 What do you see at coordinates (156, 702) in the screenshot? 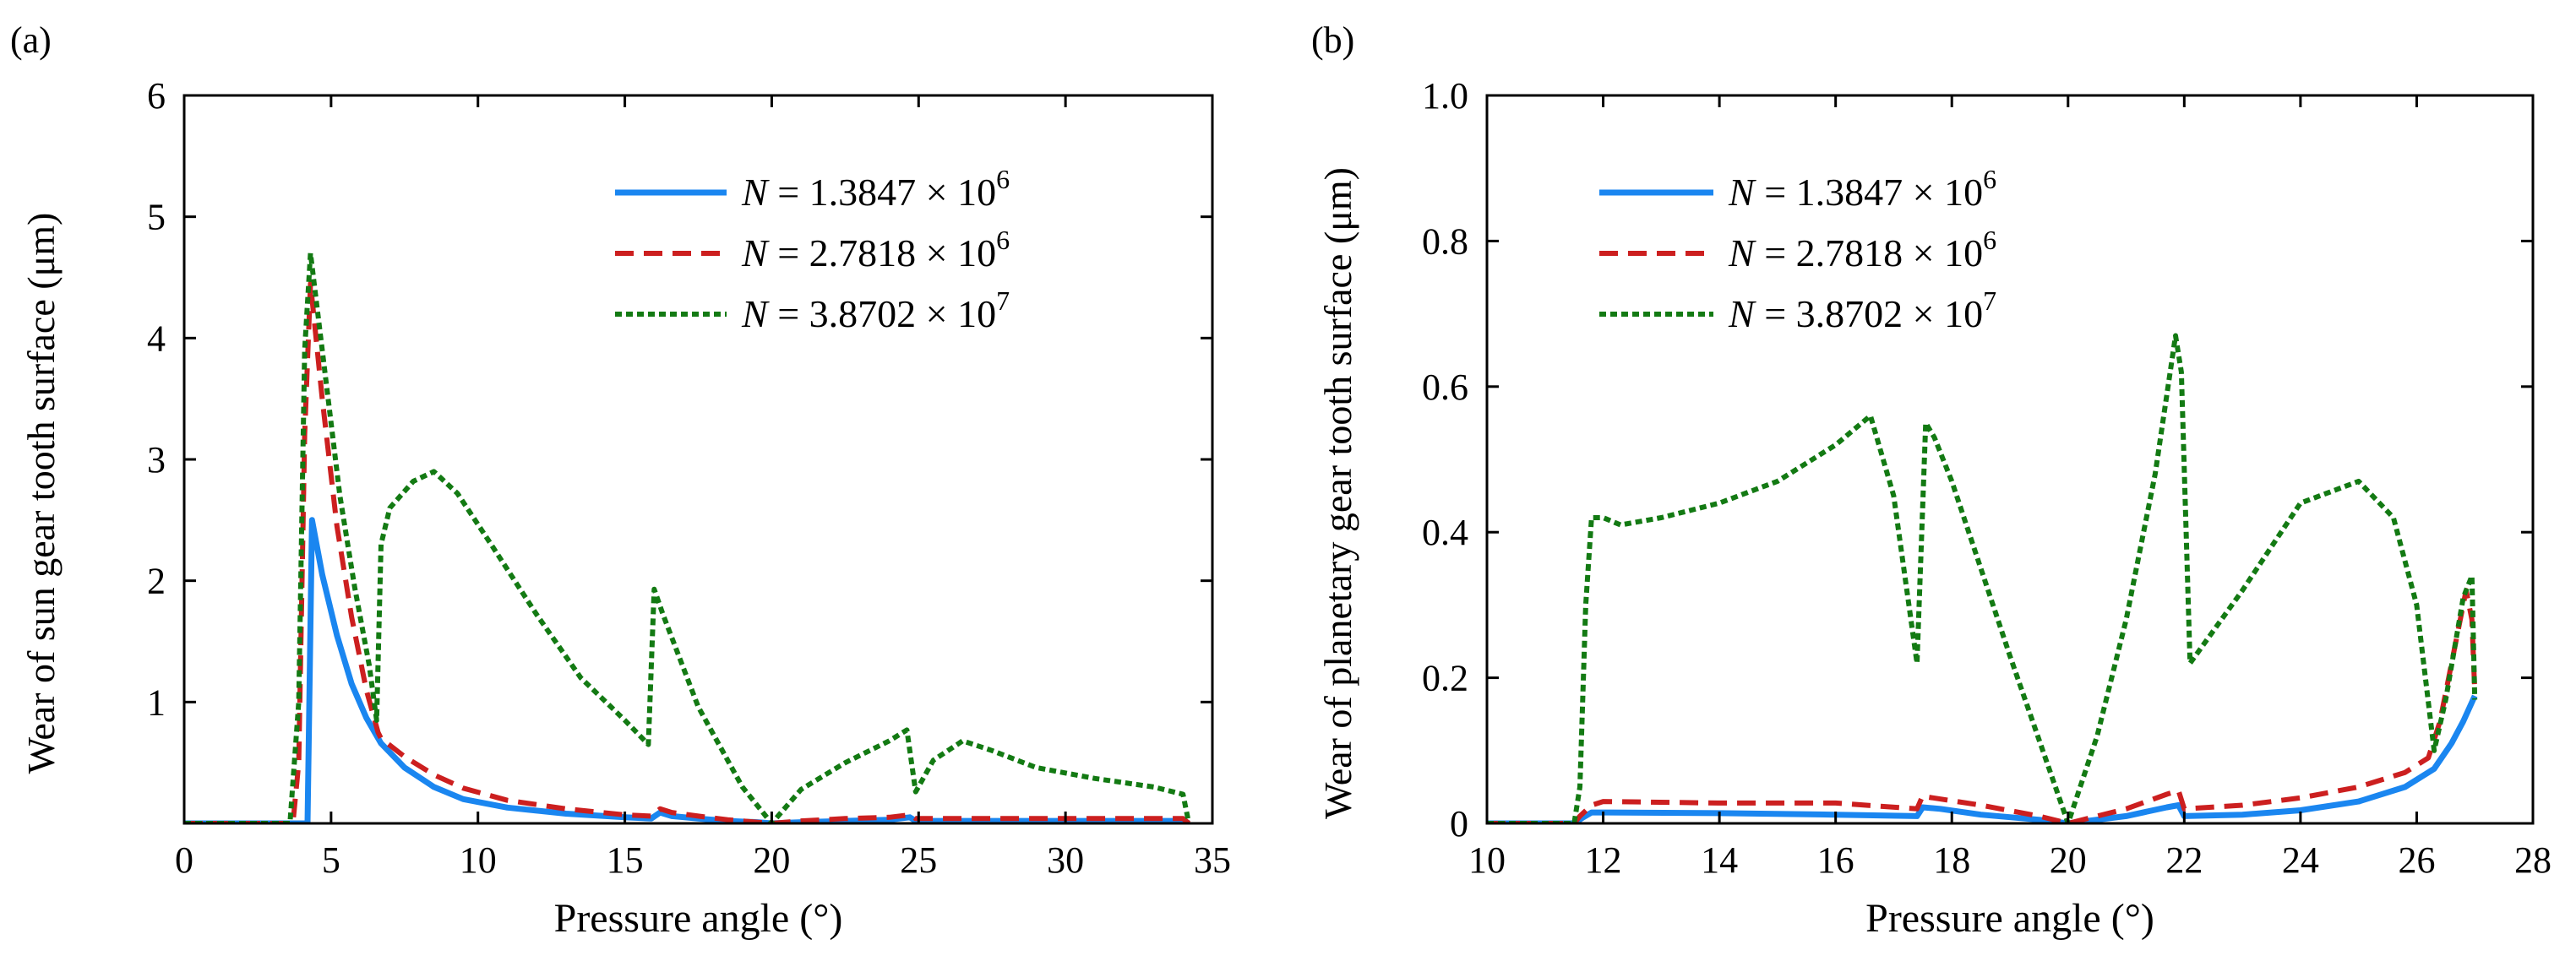
I see `y-tick-label: 1` at bounding box center [156, 702].